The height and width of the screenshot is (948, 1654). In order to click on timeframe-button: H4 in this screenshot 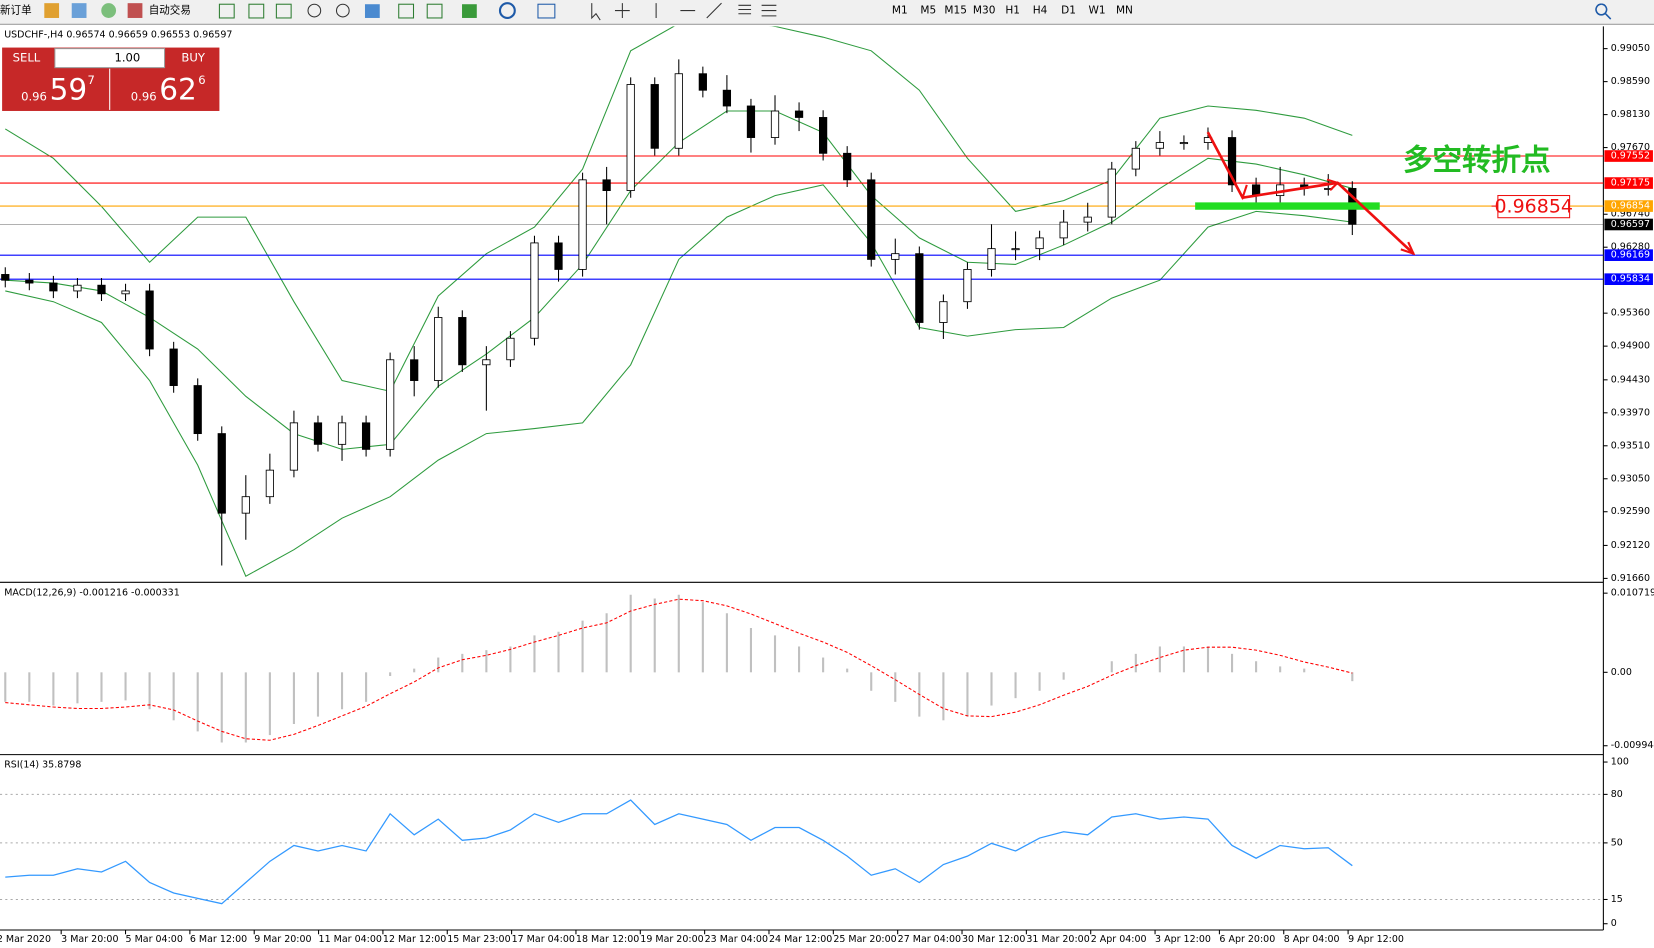, I will do `click(1040, 11)`.